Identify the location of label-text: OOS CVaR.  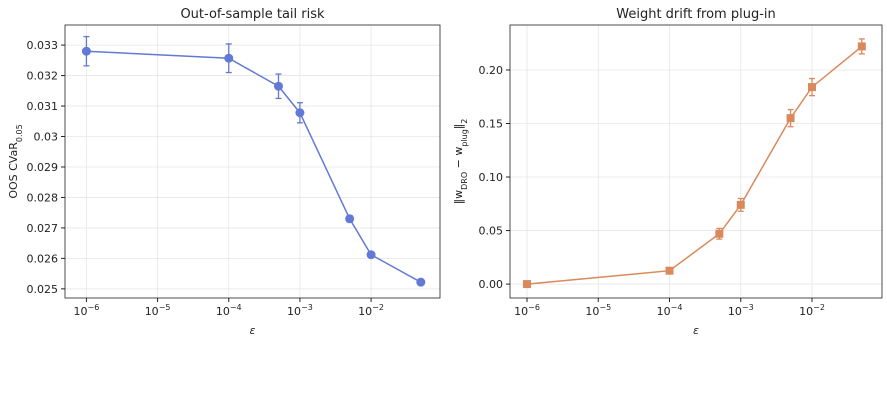
(13, 170).